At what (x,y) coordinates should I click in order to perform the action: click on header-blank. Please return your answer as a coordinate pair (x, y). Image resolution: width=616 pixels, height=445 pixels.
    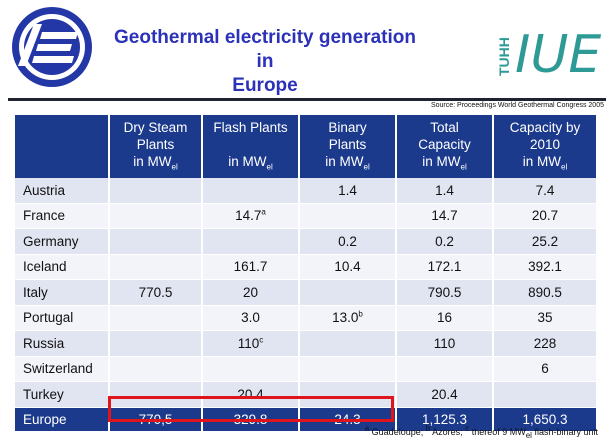
    Looking at the image, I should click on (62, 146).